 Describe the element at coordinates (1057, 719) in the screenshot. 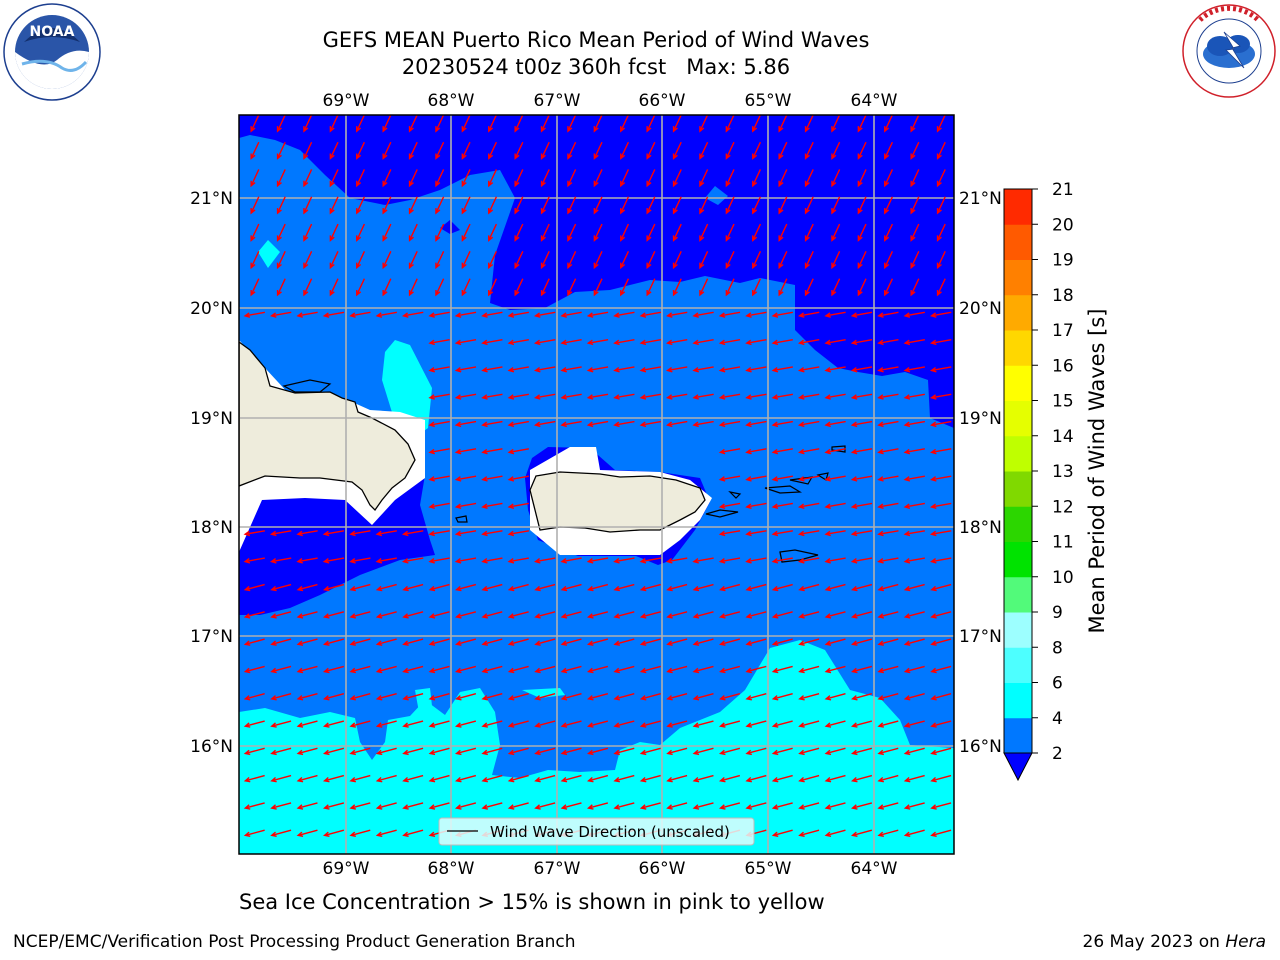

I see `colorbar-tick-label: 4` at that location.